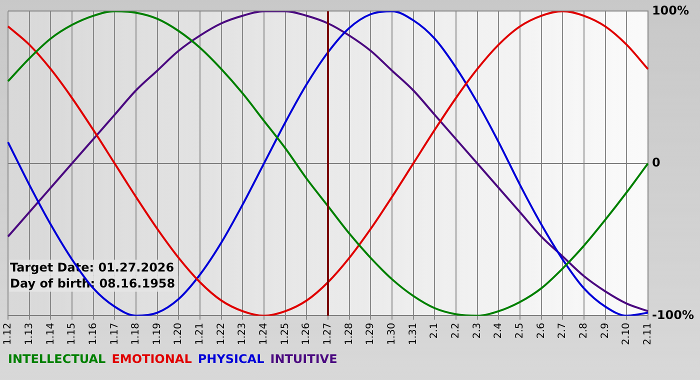  Describe the element at coordinates (673, 315) in the screenshot. I see `y-tick-label: -100%` at that location.